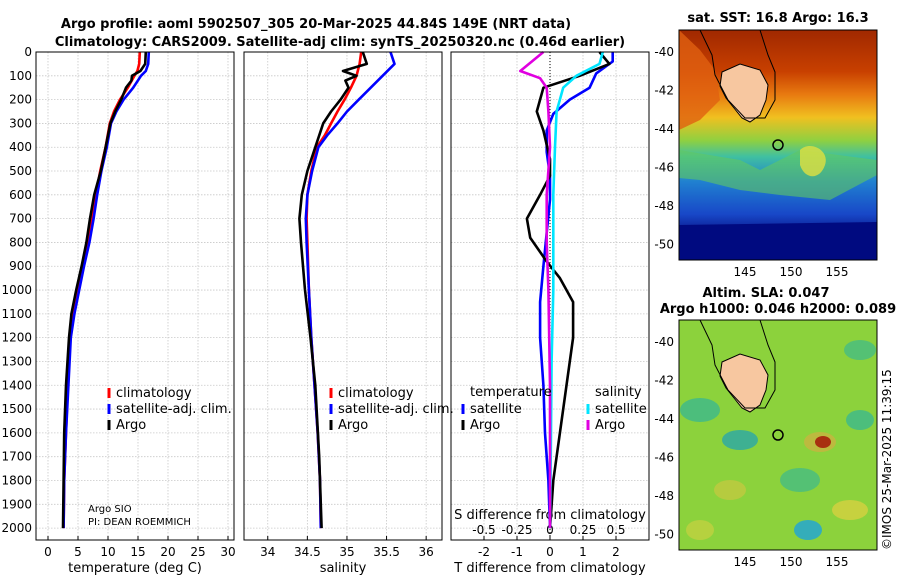 The image size is (900, 580). What do you see at coordinates (386, 552) in the screenshot?
I see `x-tick-label: 35.5` at bounding box center [386, 552].